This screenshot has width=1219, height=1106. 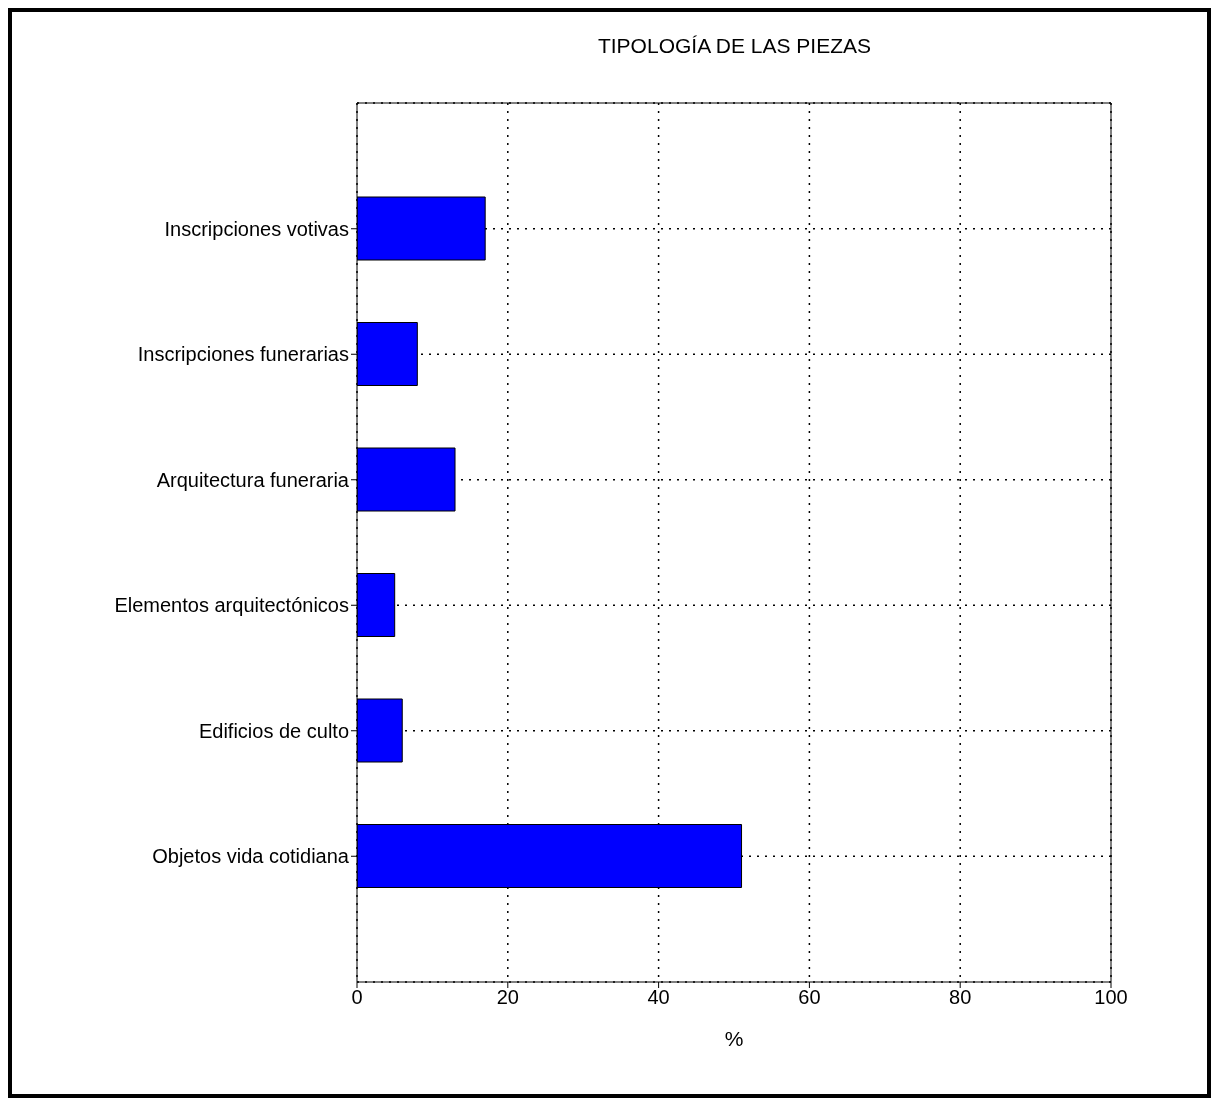 I want to click on x-tick-label: 0, so click(x=357, y=997).